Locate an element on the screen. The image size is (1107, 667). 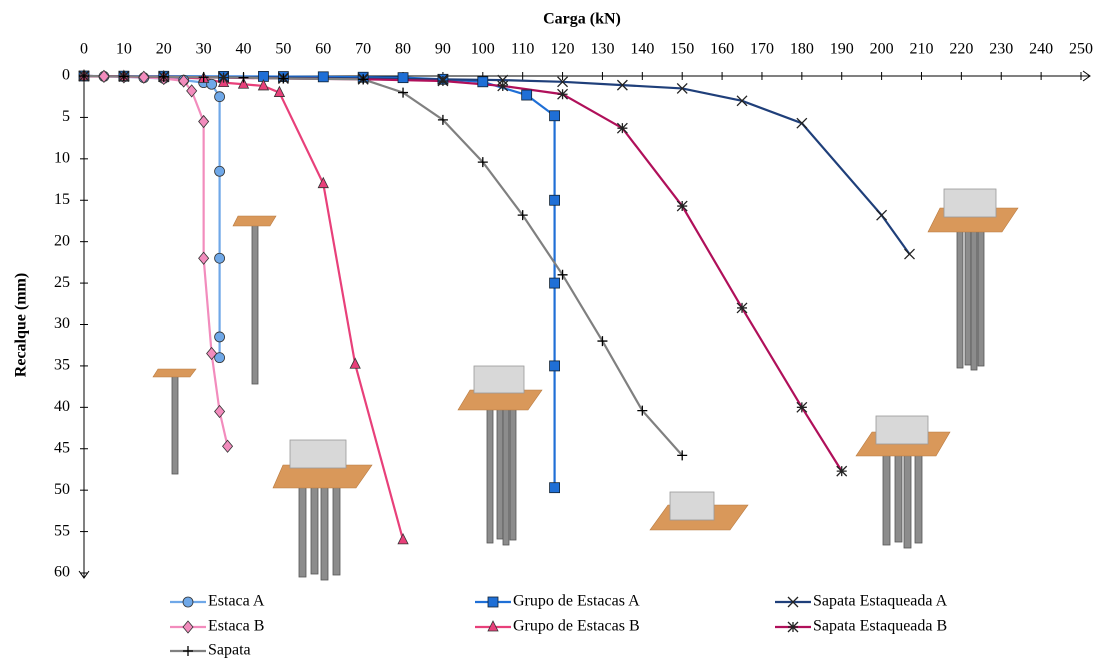
y-tick-label: 20 is located at coordinates (62, 240).